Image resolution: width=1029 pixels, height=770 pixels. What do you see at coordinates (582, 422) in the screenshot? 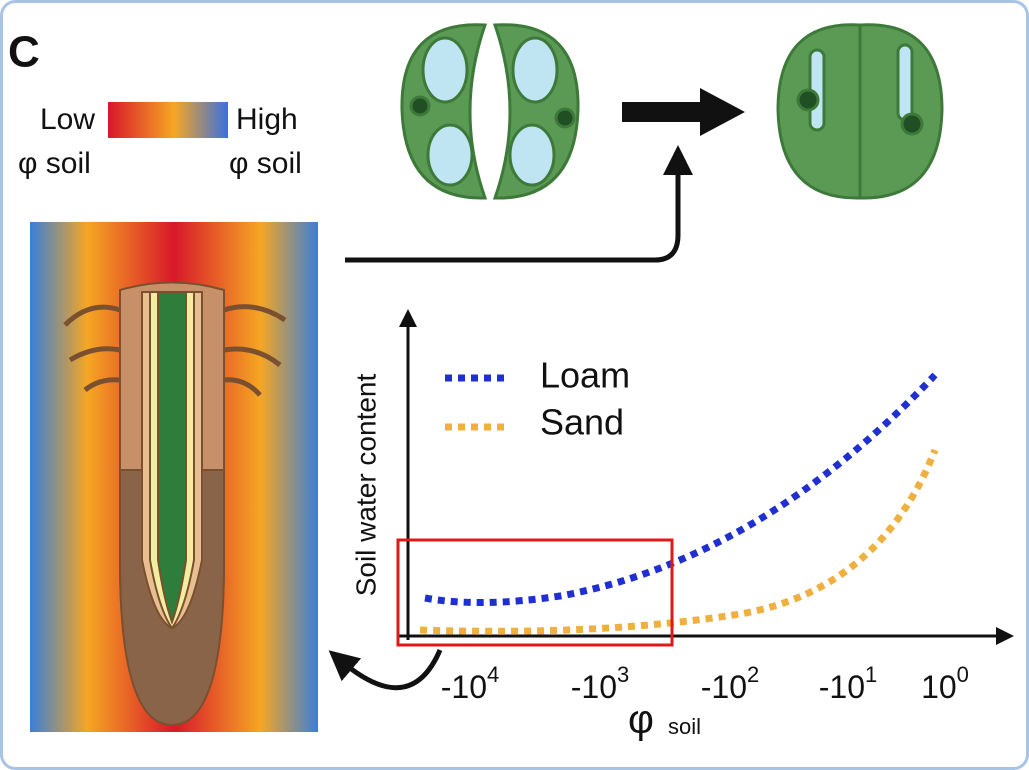
I see `legend-label: Sand` at bounding box center [582, 422].